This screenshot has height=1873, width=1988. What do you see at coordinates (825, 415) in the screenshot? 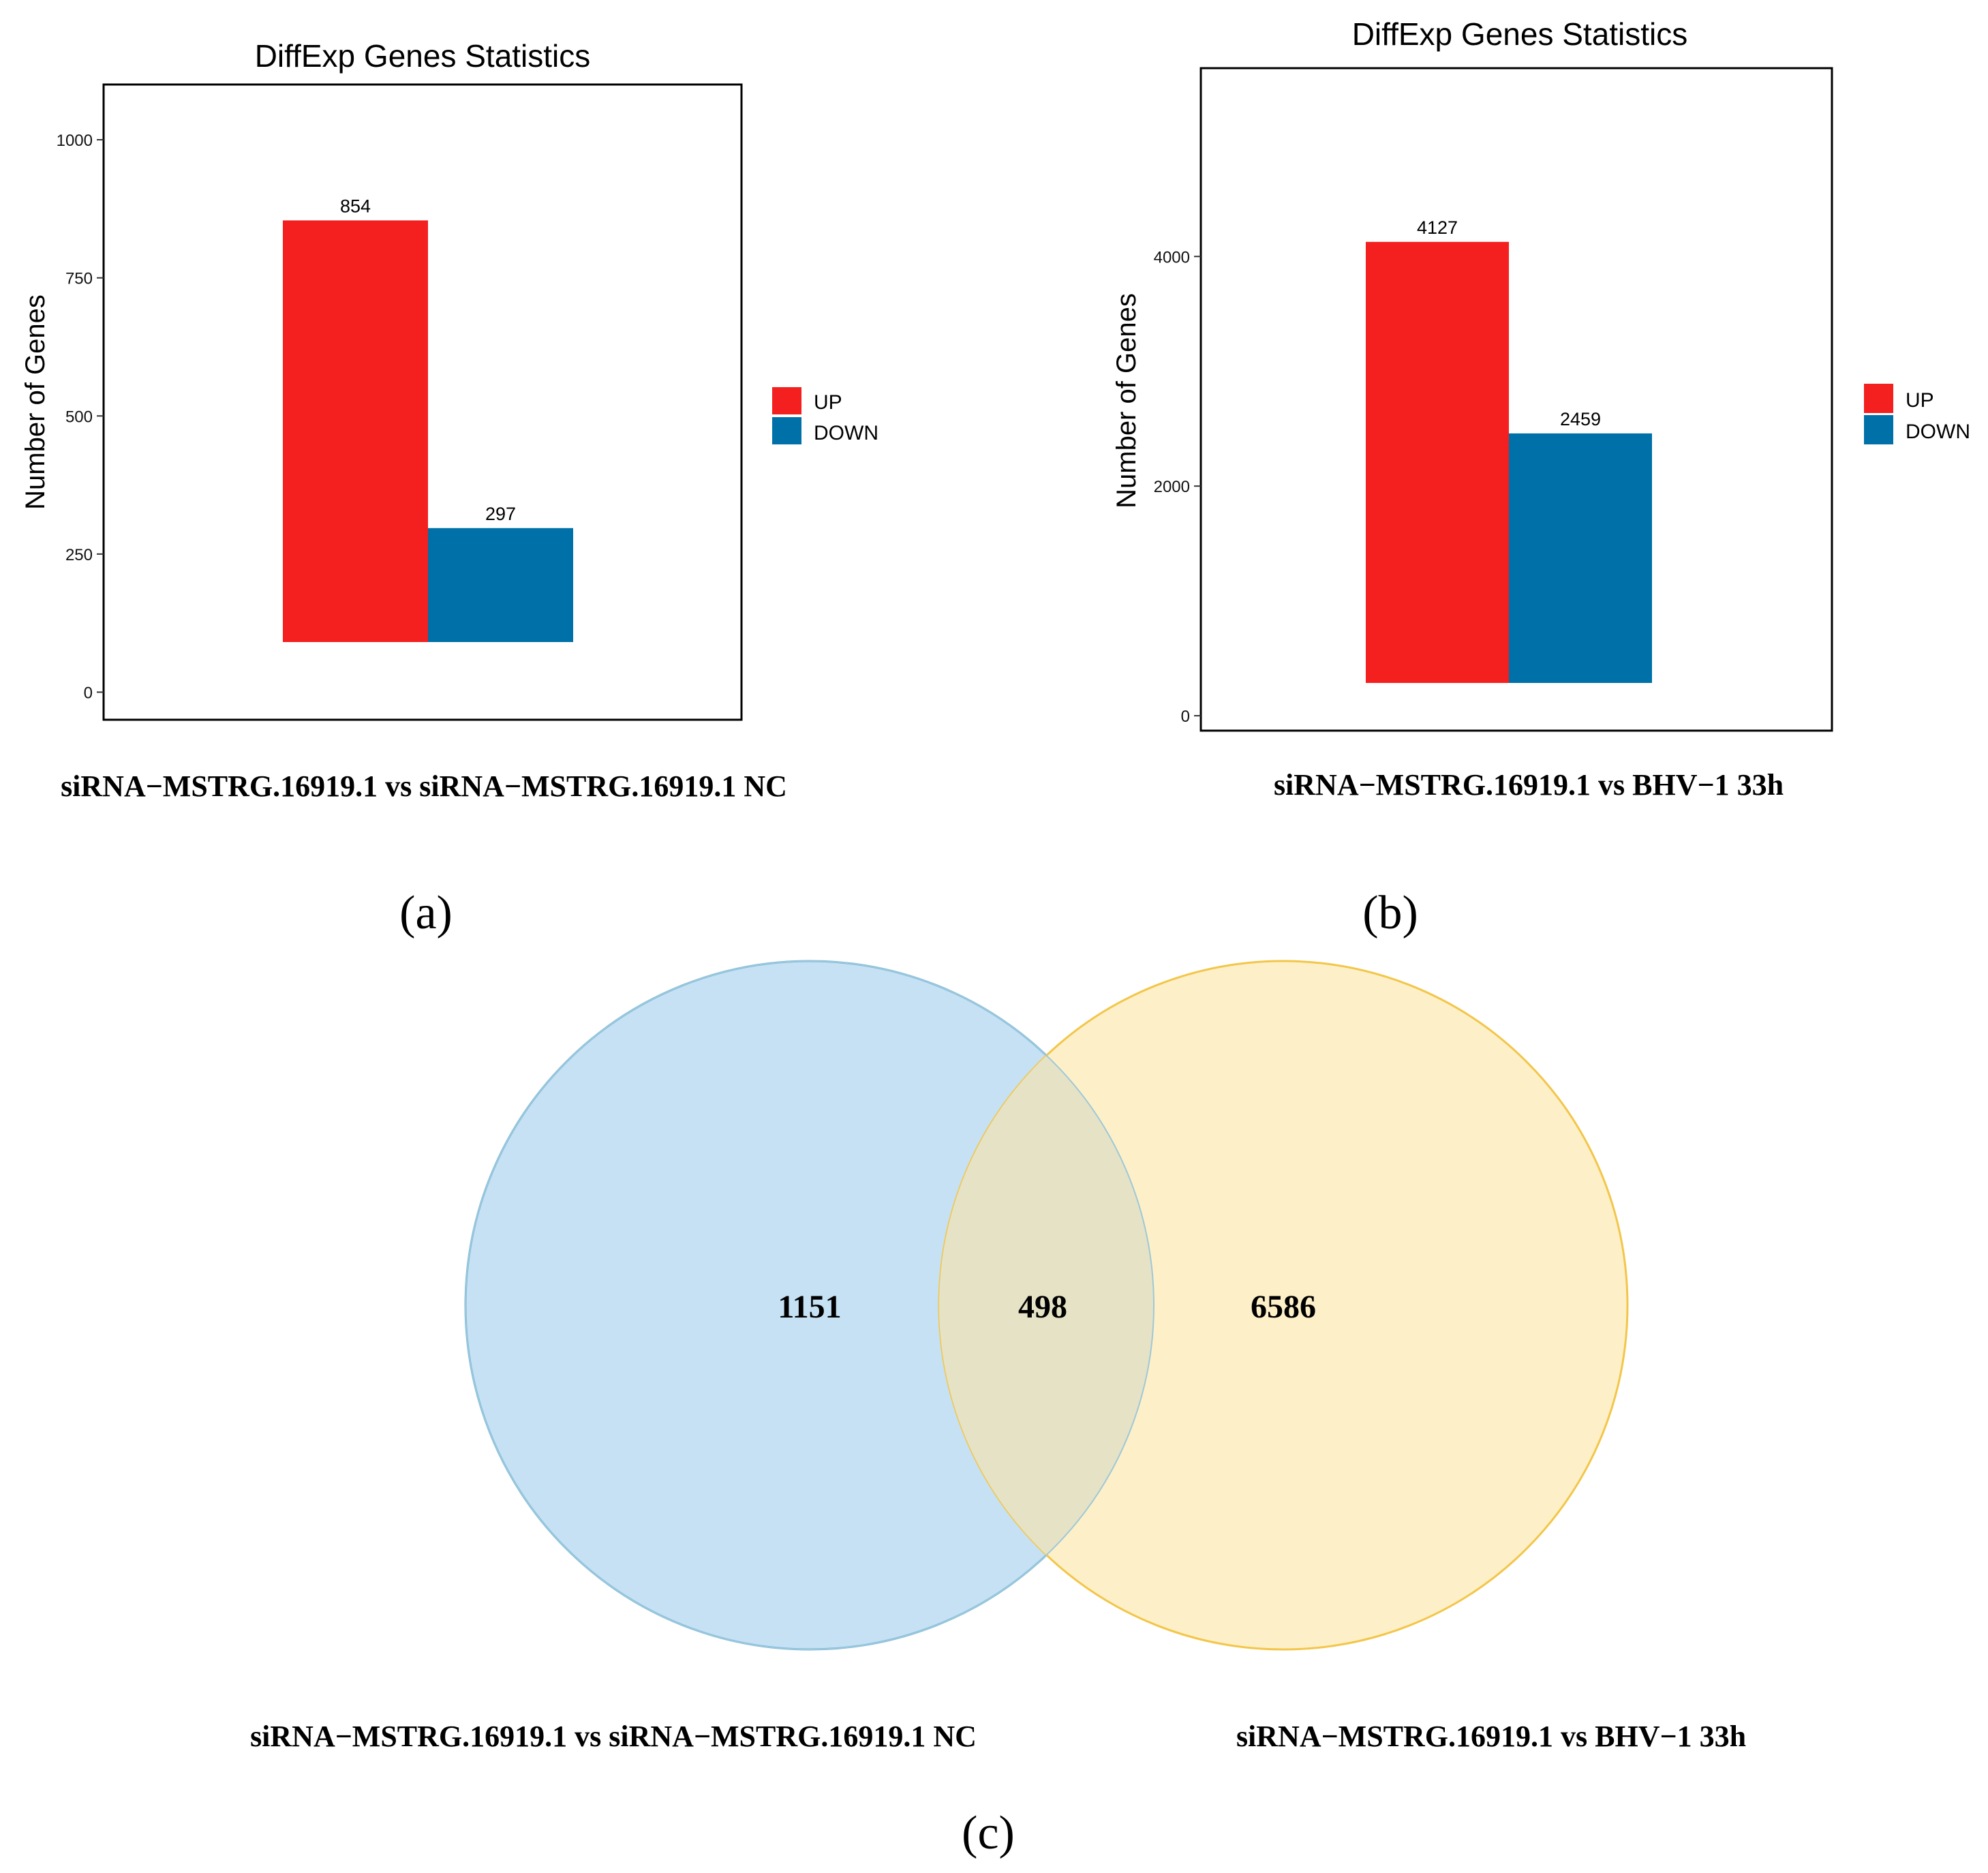
I see `chart-a-legend: UP DOWN` at bounding box center [825, 415].